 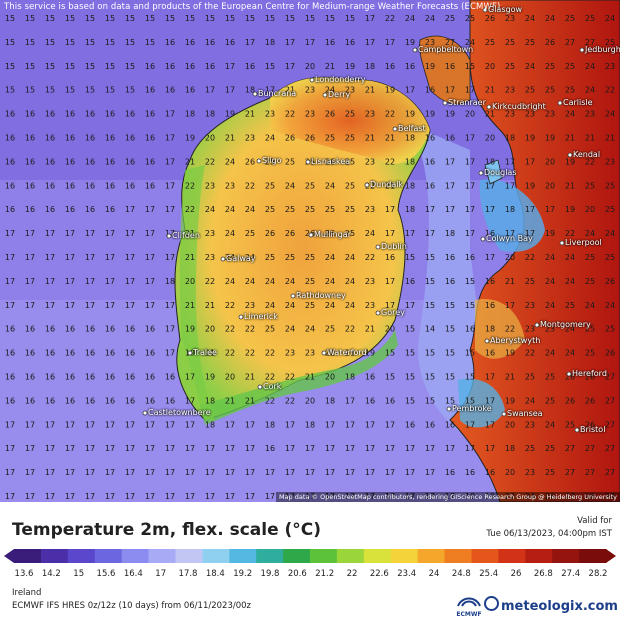 What do you see at coordinates (504, 414) in the screenshot?
I see `place-dot-swansea` at bounding box center [504, 414].